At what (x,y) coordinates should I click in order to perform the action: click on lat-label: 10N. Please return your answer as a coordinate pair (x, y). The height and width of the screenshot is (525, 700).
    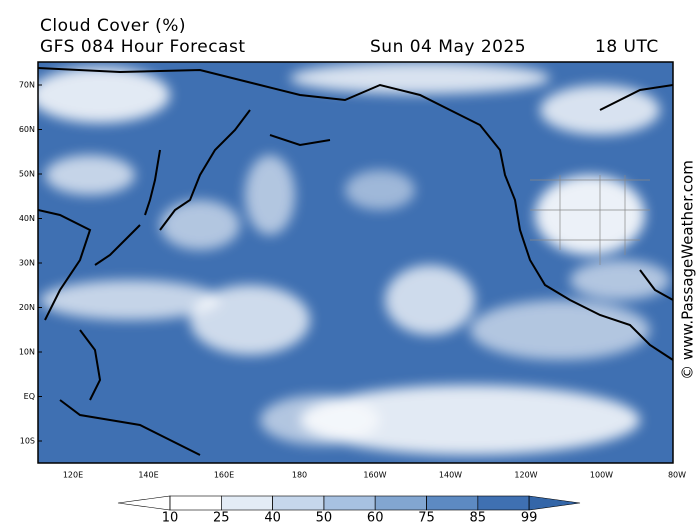
    Looking at the image, I should click on (27, 352).